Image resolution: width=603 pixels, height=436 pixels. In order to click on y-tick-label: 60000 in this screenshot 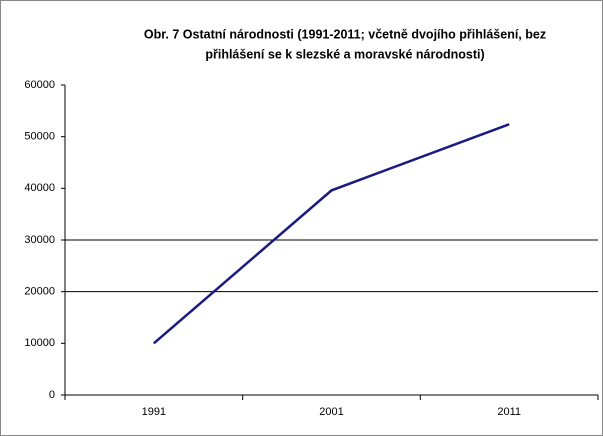, I will do `click(39, 85)`.